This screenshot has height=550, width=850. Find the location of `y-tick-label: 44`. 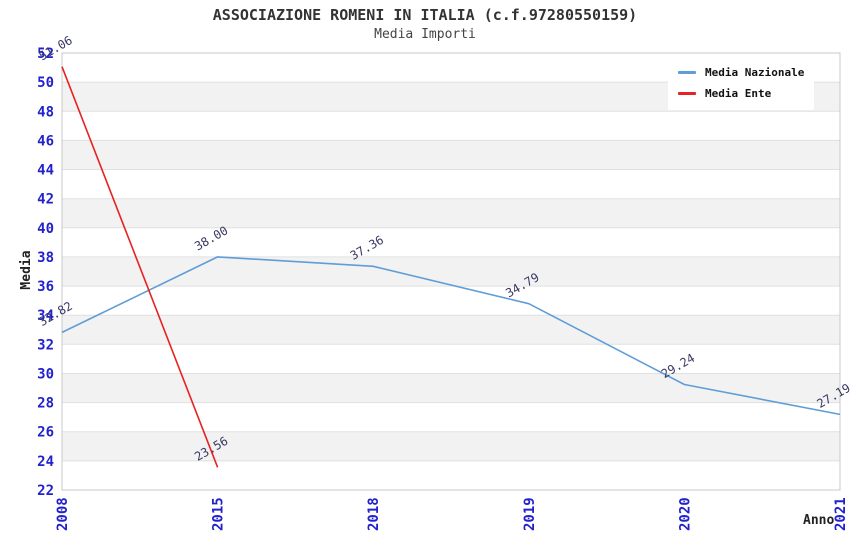

y-tick-label: 44 is located at coordinates (45, 171).